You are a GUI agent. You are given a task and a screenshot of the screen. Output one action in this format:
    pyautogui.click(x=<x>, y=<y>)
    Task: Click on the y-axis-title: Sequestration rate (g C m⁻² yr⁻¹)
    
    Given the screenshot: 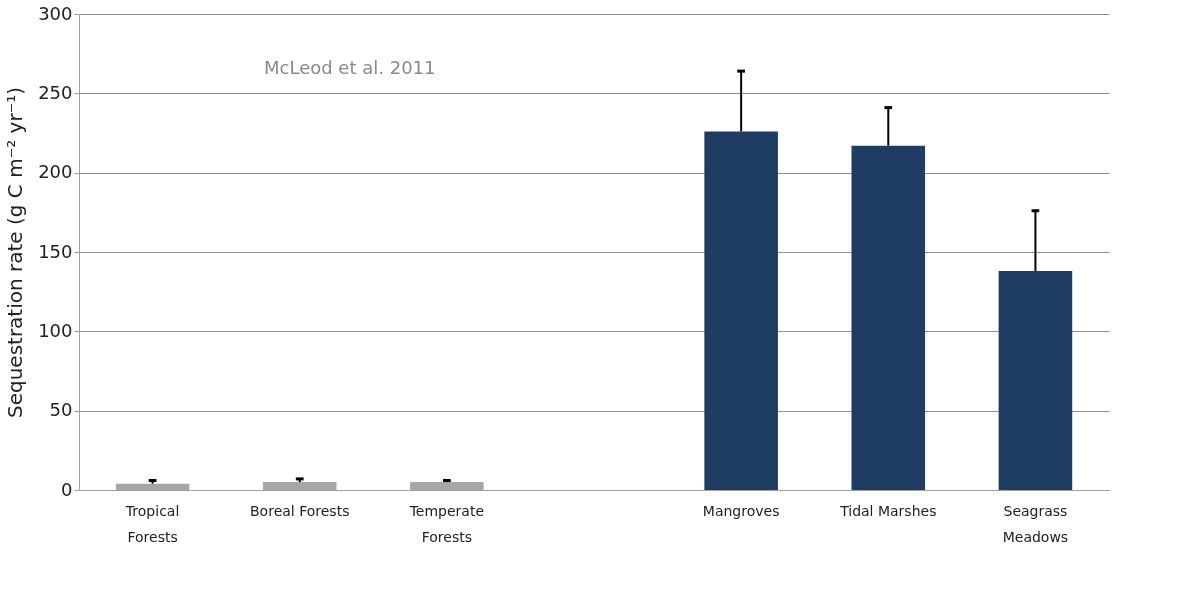 What is the action you would take?
    pyautogui.click(x=15, y=252)
    